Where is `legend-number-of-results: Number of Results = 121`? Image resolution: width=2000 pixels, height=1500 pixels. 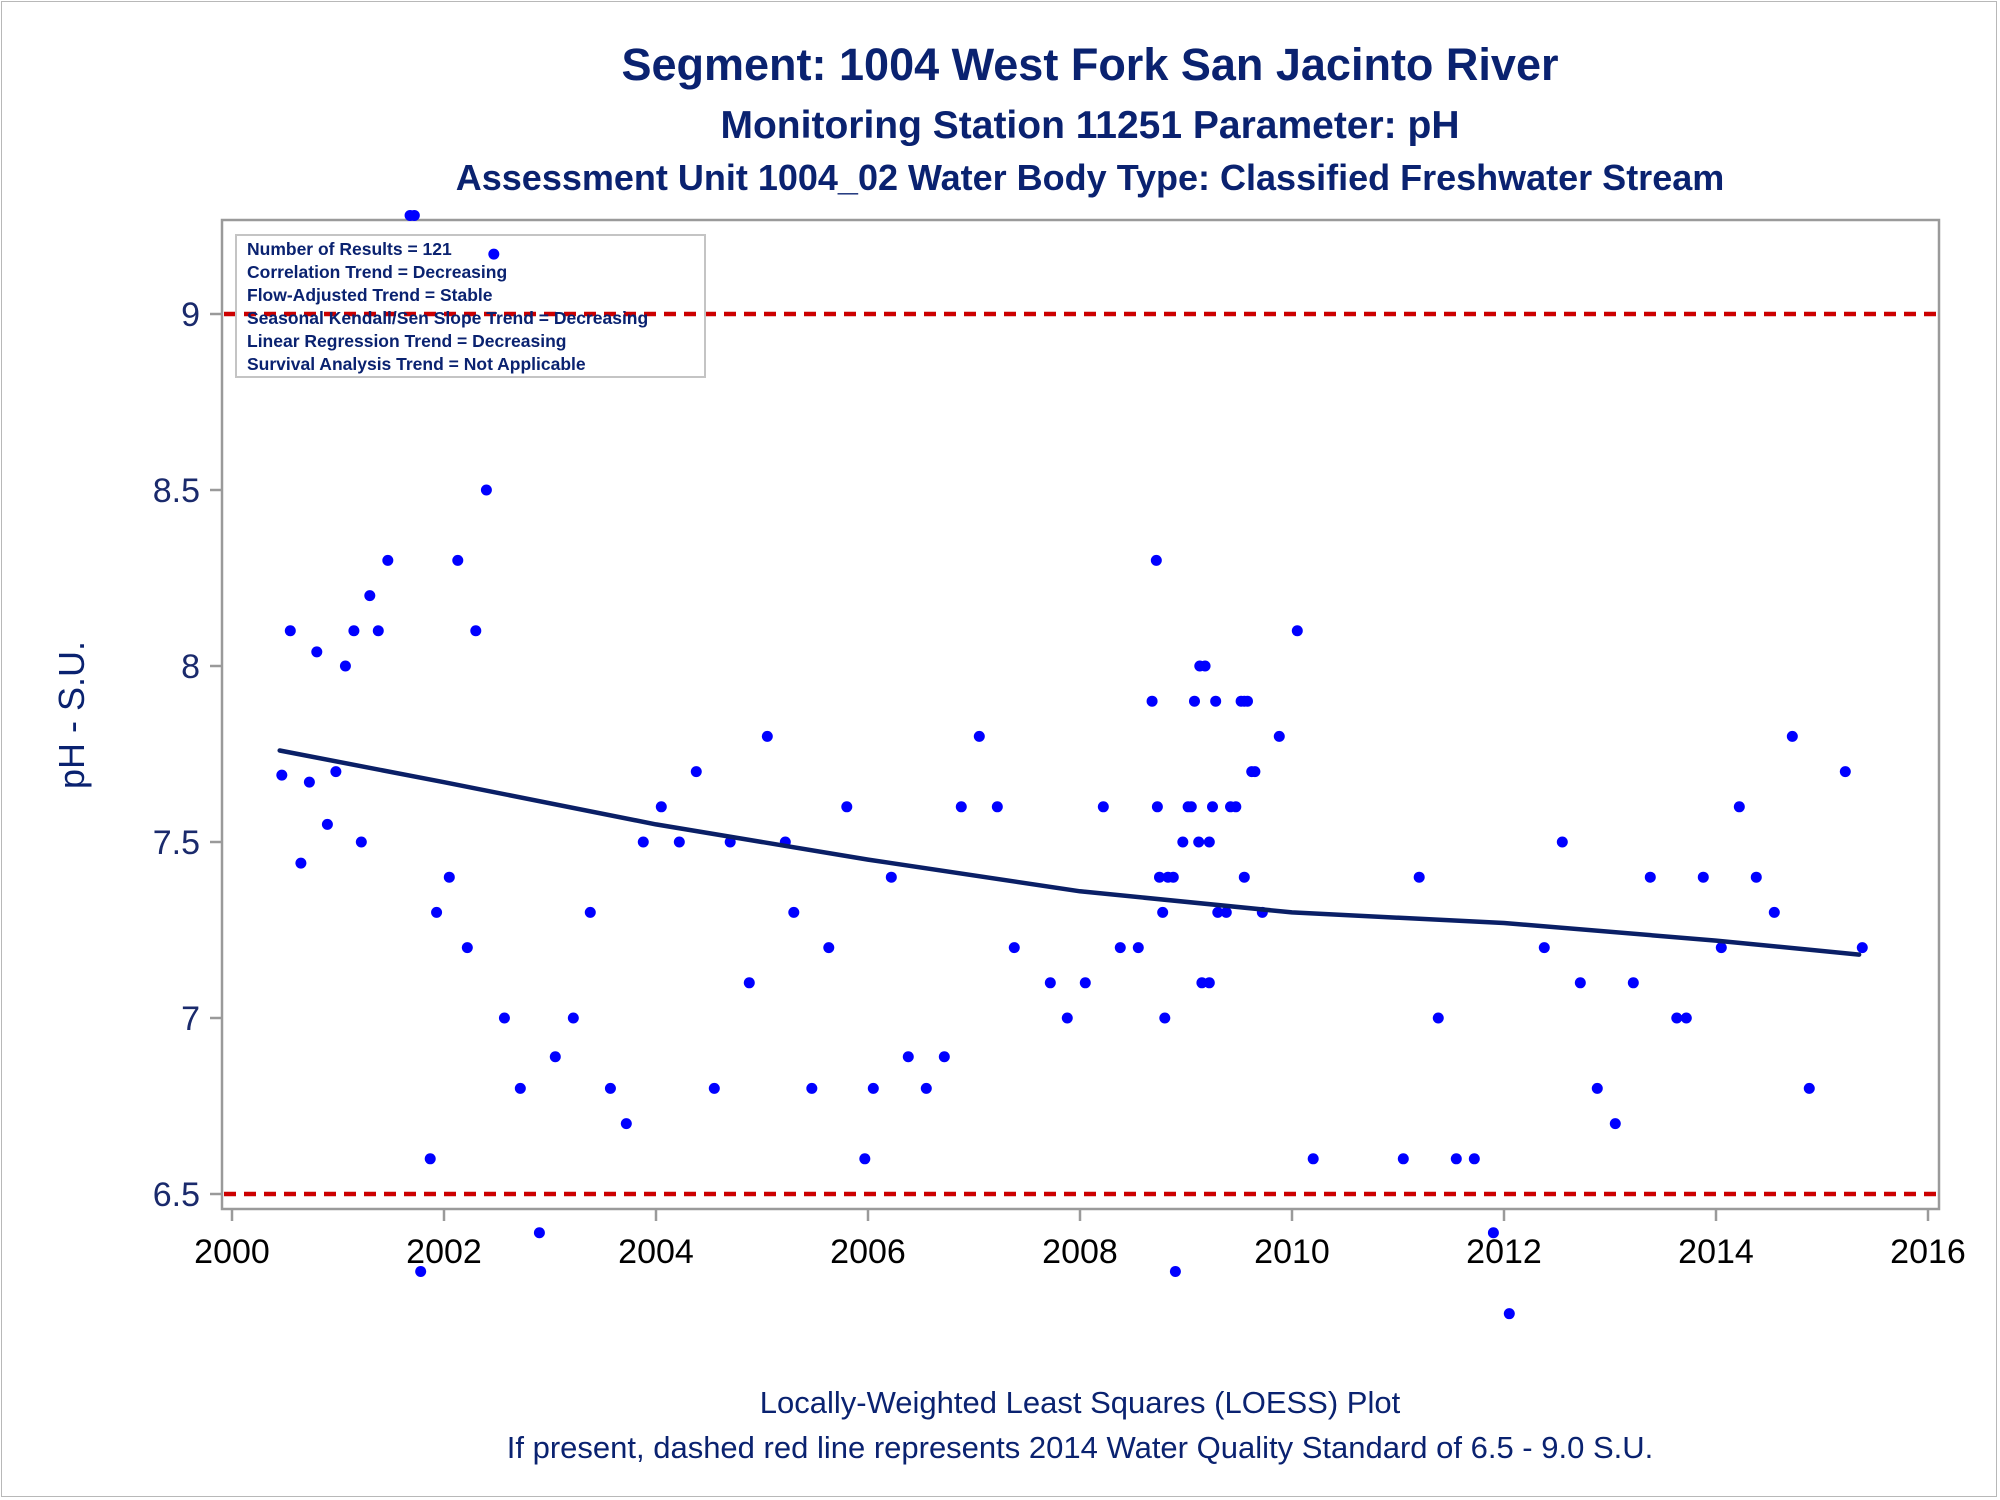 legend-number-of-results: Number of Results = 121 is located at coordinates (349, 249).